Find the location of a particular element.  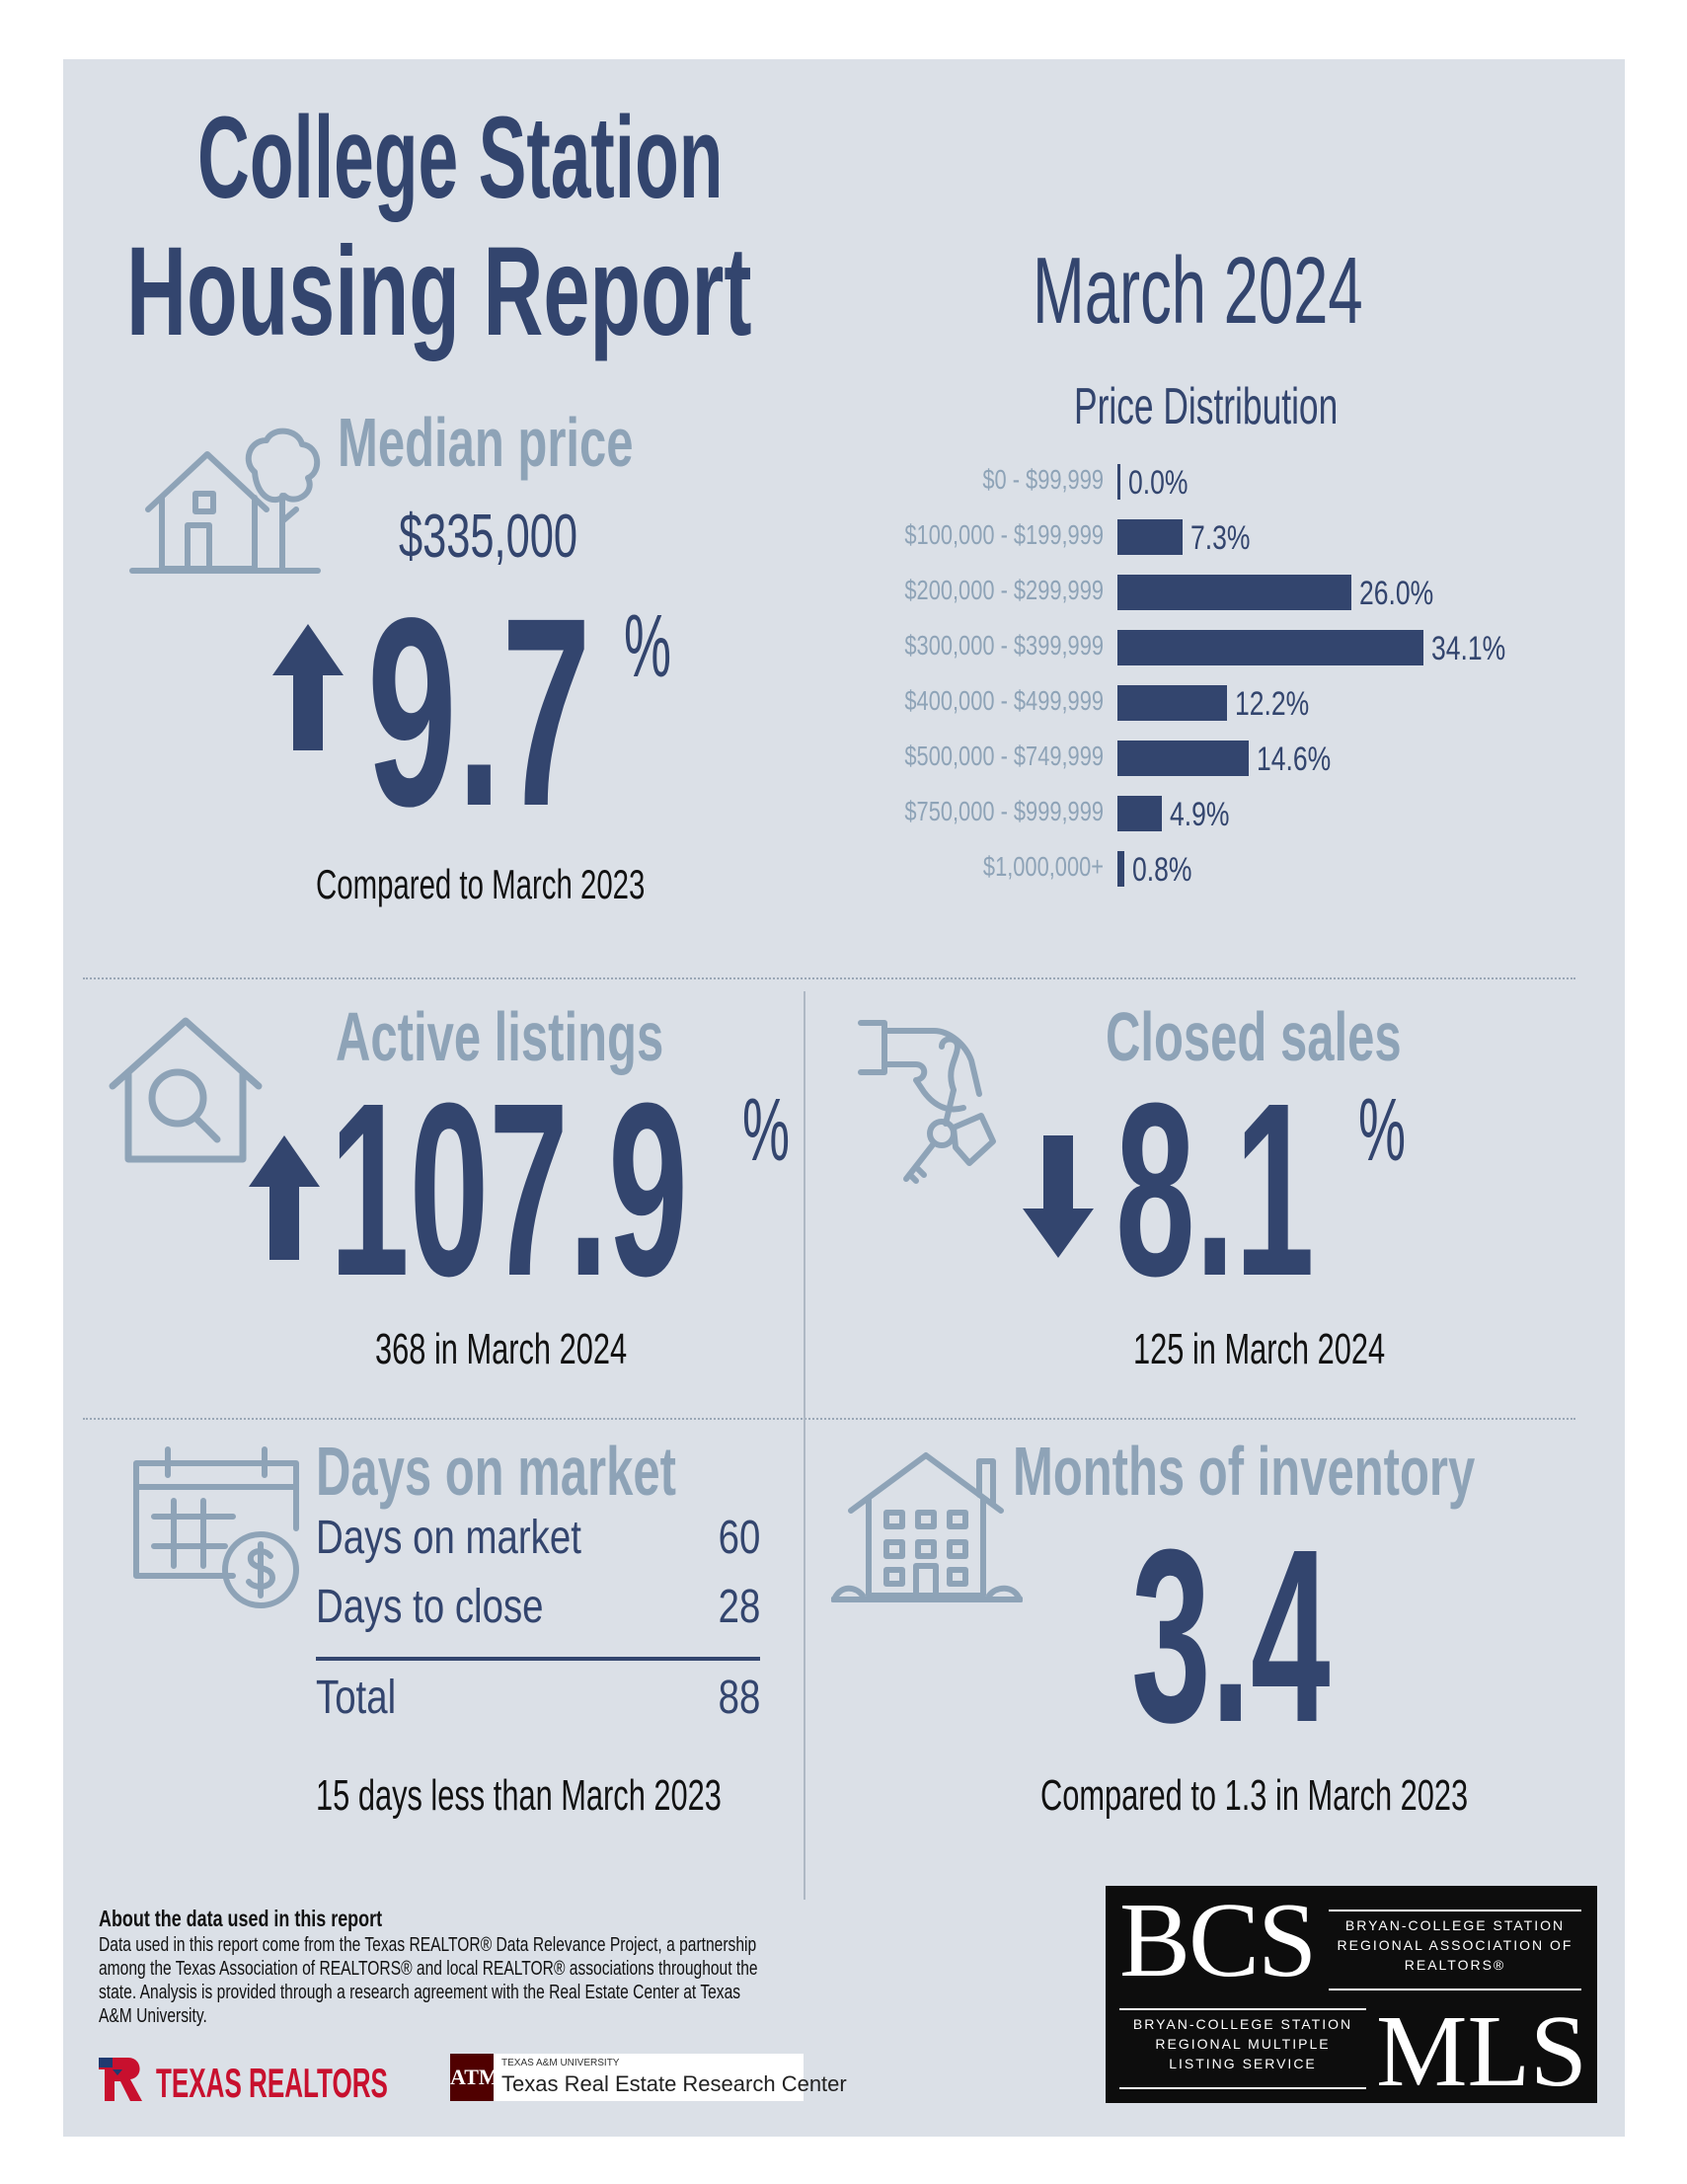

months-inventory-note: Compared to 1.3 in March 2023 is located at coordinates (1254, 1795).